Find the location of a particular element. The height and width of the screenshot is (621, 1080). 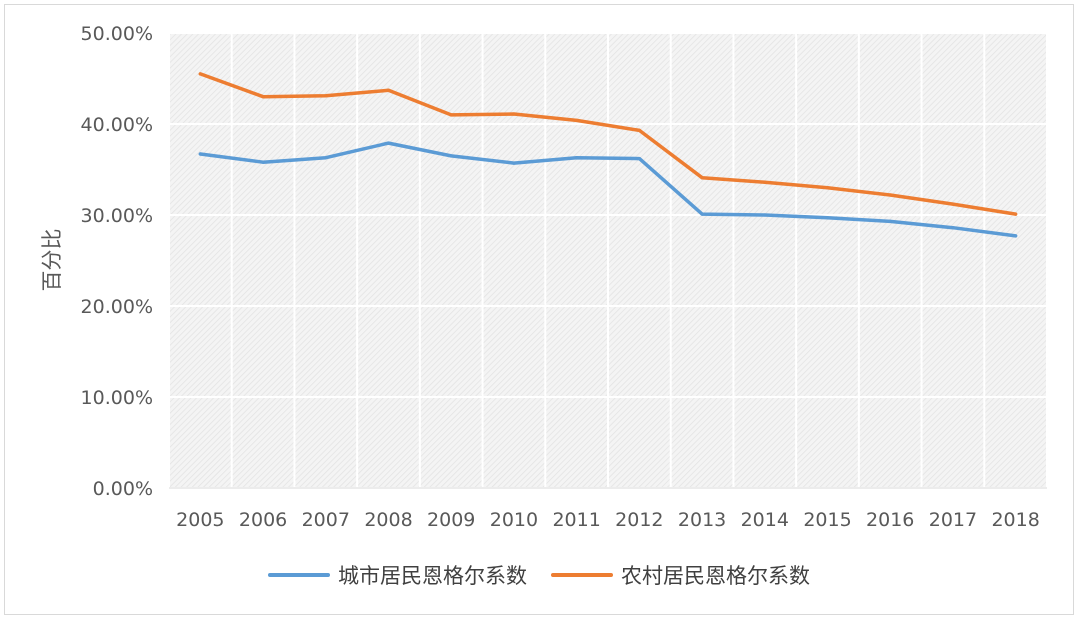

y-axis-ticks: 0.00% 10.00% 20.00% 30.00% 40.00% 50.00% is located at coordinates (117, 261).